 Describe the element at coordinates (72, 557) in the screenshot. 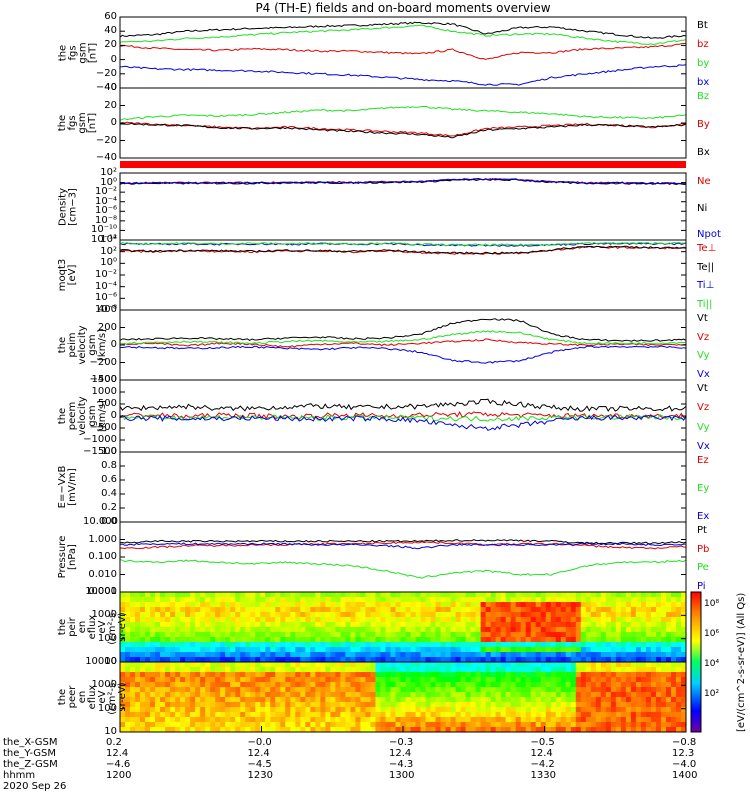

I see `y-axis-label-line: [nPa]` at that location.